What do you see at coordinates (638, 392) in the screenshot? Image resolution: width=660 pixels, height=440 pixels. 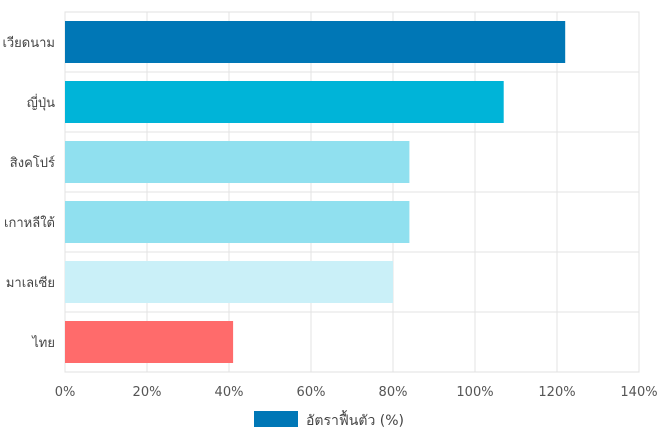 I see `x-tick-label: 140%` at bounding box center [638, 392].